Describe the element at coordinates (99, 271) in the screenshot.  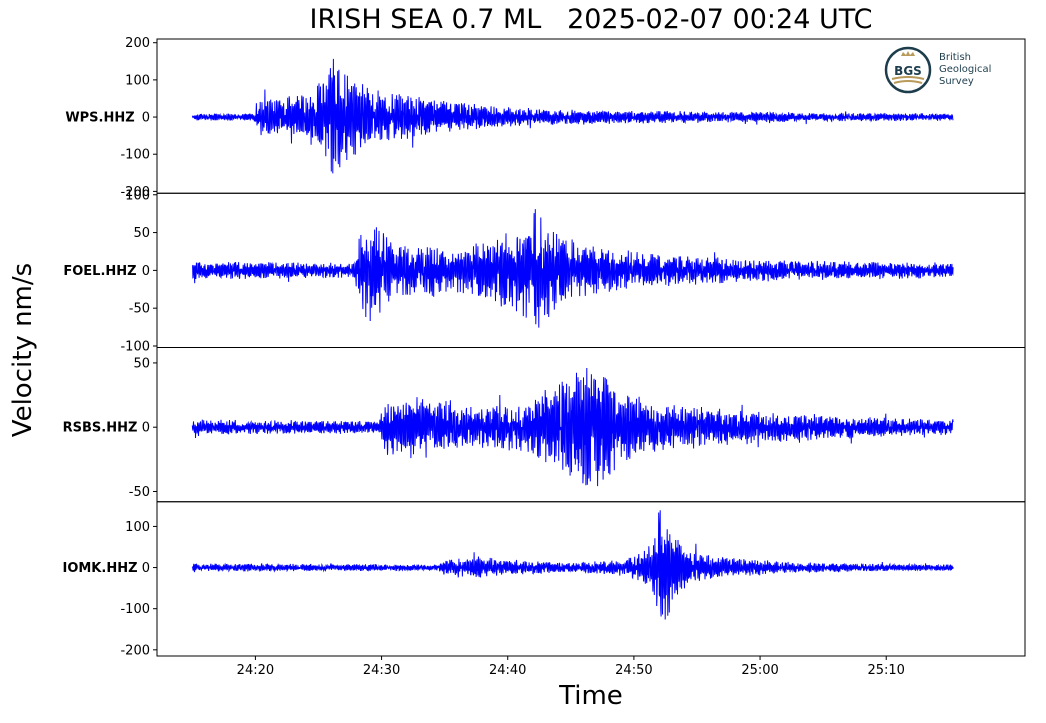
I see `station-label: FOEL.HHZ` at that location.